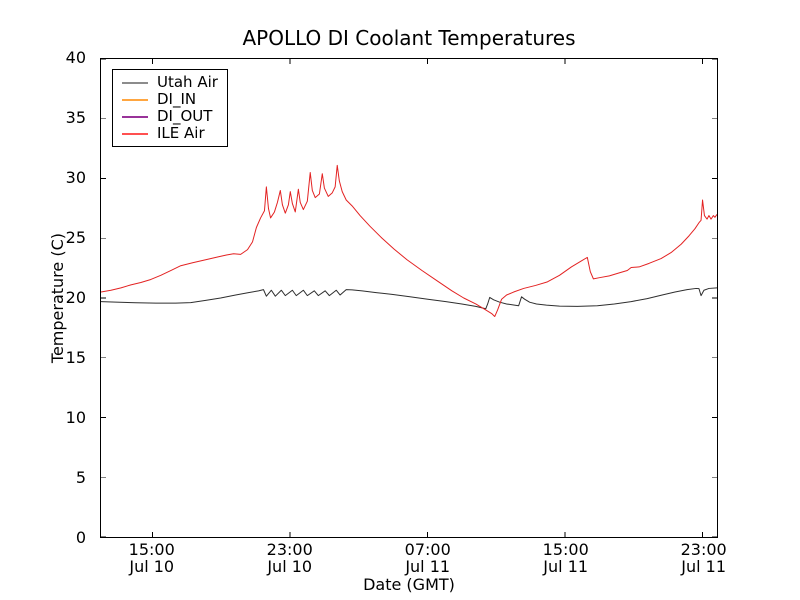 This screenshot has height=600, width=800. I want to click on y-tick-label: 35, so click(75, 117).